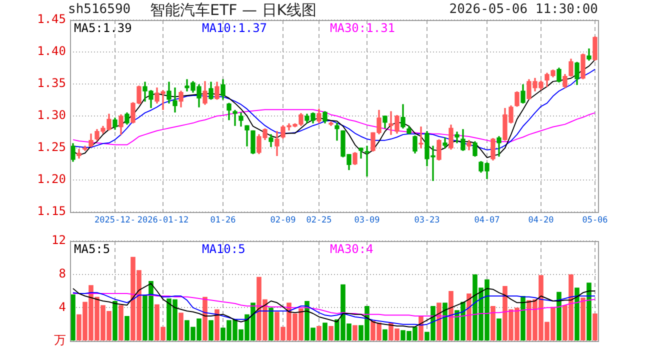  Describe the element at coordinates (352, 249) in the screenshot. I see `text: MA30:4` at that location.